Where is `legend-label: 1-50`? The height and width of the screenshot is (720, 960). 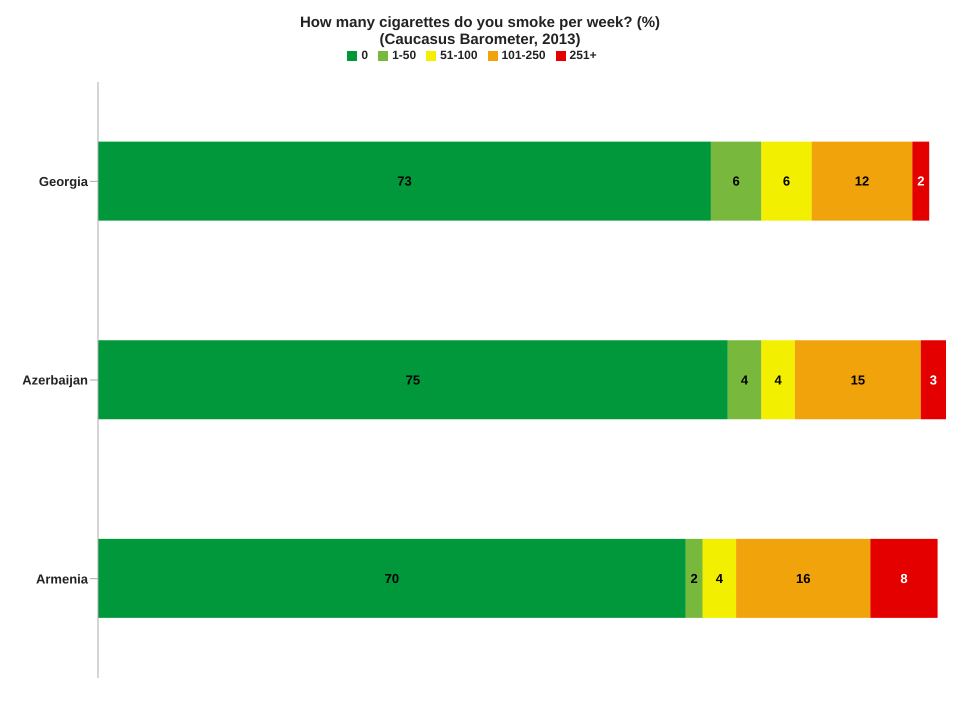 legend-label: 1-50 is located at coordinates (404, 55).